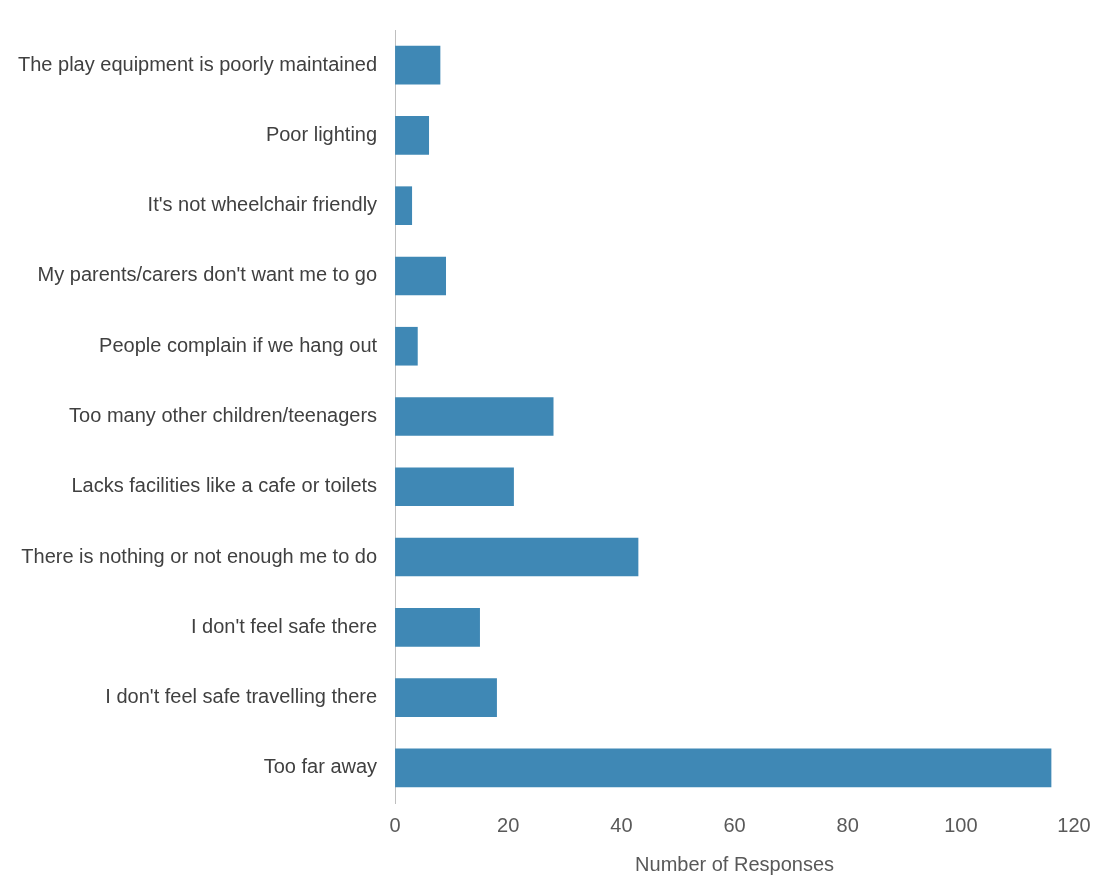 This screenshot has height=889, width=1107. I want to click on x-tick-label: 60, so click(734, 824).